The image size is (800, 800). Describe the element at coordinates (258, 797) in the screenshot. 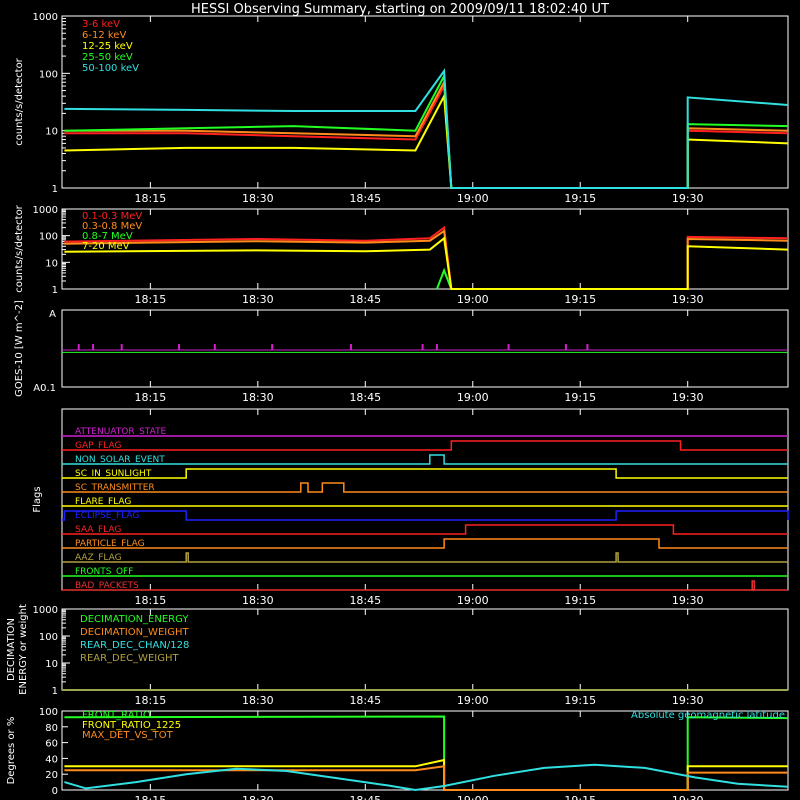

I see `panel6-xtick-label: 18:30` at that location.